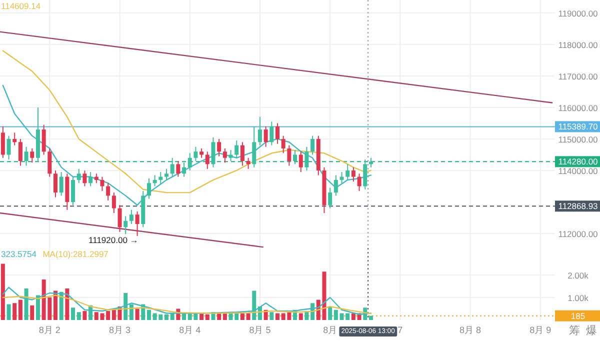 This screenshot has width=600, height=345. Describe the element at coordinates (187, 304) in the screenshot. I see `line-series` at that location.